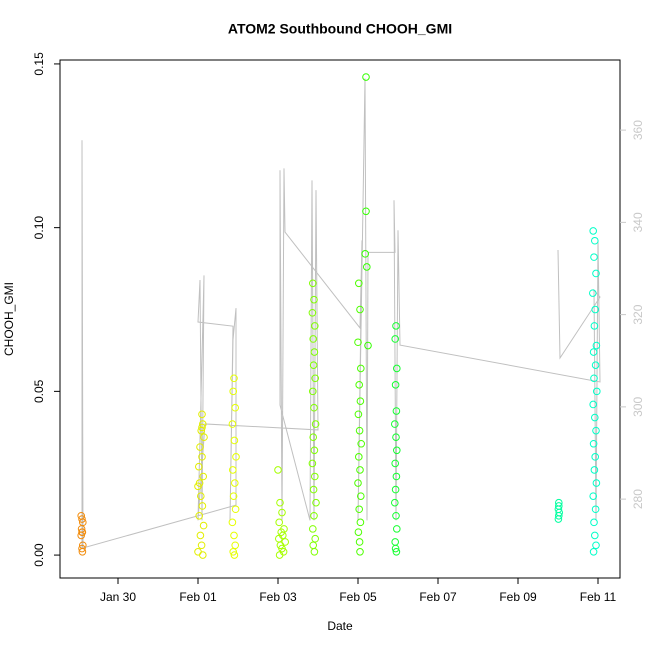 The width and height of the screenshot is (650, 650). Describe the element at coordinates (638, 314) in the screenshot. I see `y2-tick-label: 320` at that location.